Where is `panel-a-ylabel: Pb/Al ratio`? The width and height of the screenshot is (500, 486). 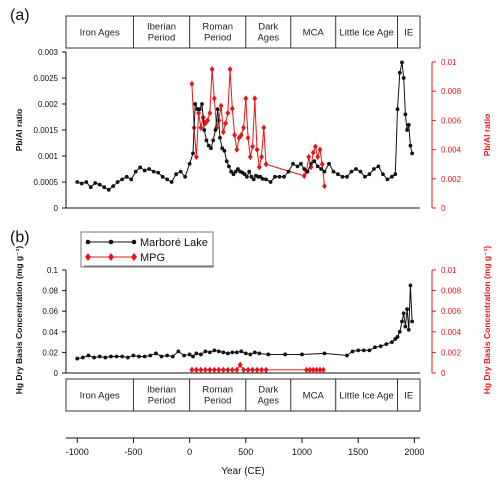 panel-a-ylabel: Pb/Al ratio is located at coordinates (19, 130).